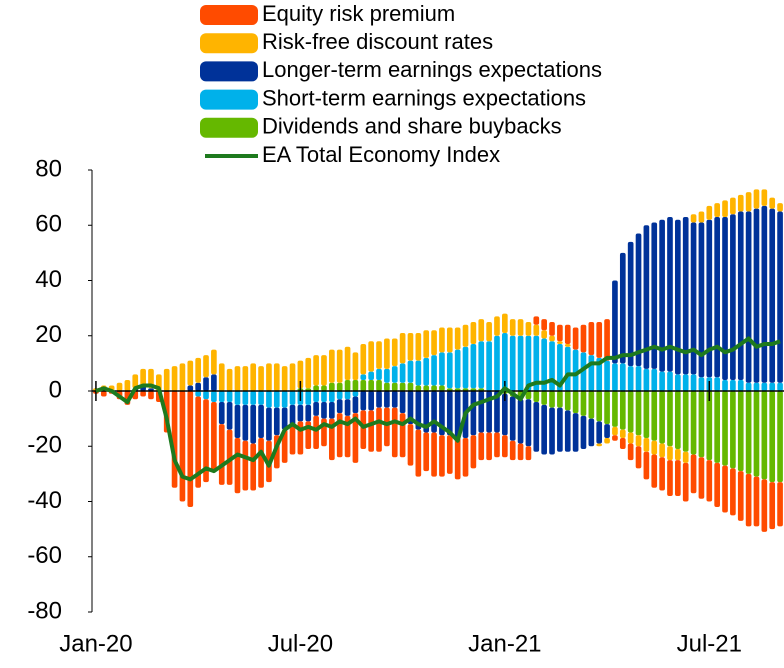 The width and height of the screenshot is (784, 668). Describe the element at coordinates (48, 279) in the screenshot. I see `y-tick-label: 40` at that location.